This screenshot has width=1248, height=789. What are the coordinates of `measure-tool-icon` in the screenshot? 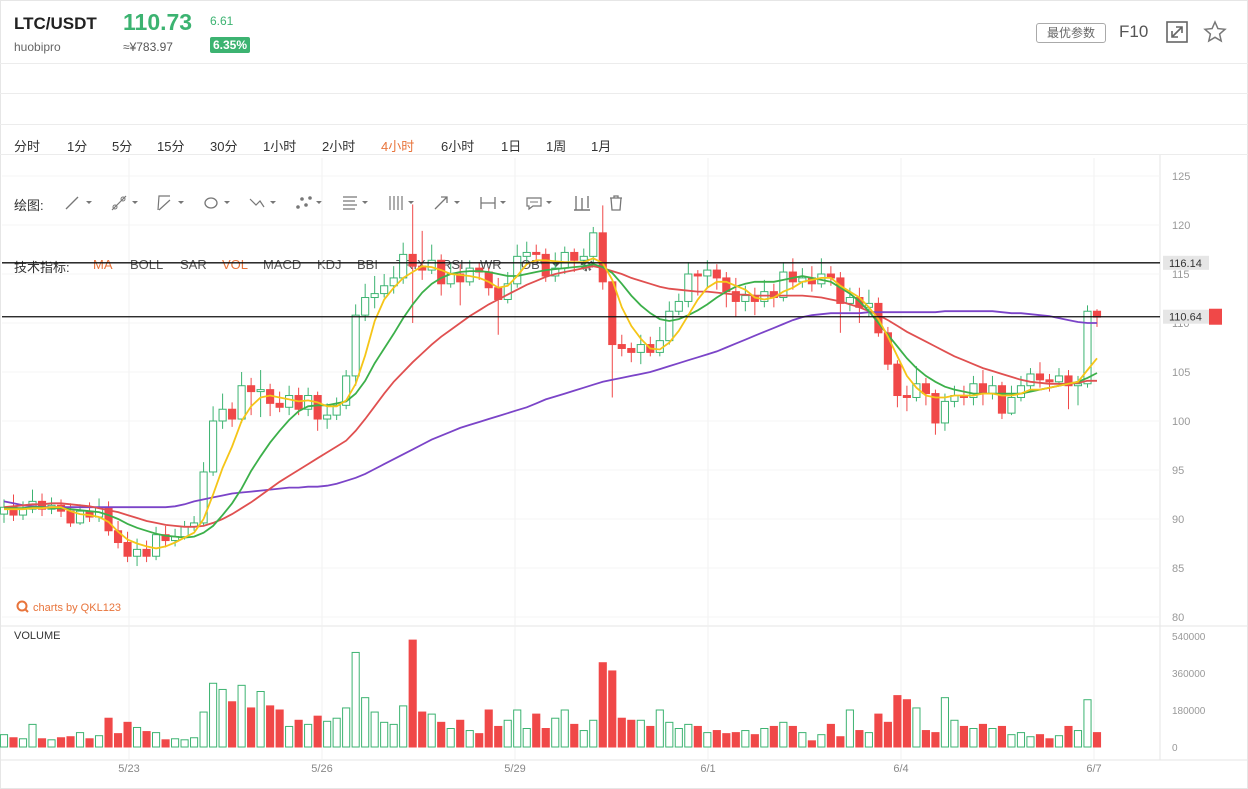 It's located at (492, 203).